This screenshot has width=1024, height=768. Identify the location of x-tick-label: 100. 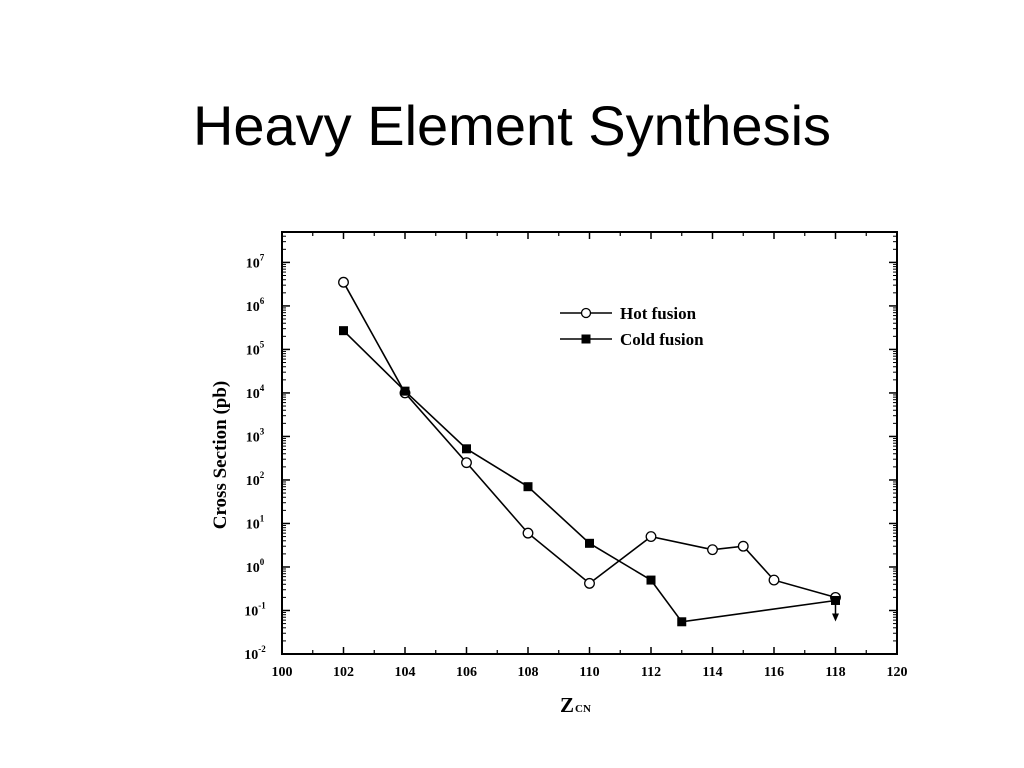
(282, 672).